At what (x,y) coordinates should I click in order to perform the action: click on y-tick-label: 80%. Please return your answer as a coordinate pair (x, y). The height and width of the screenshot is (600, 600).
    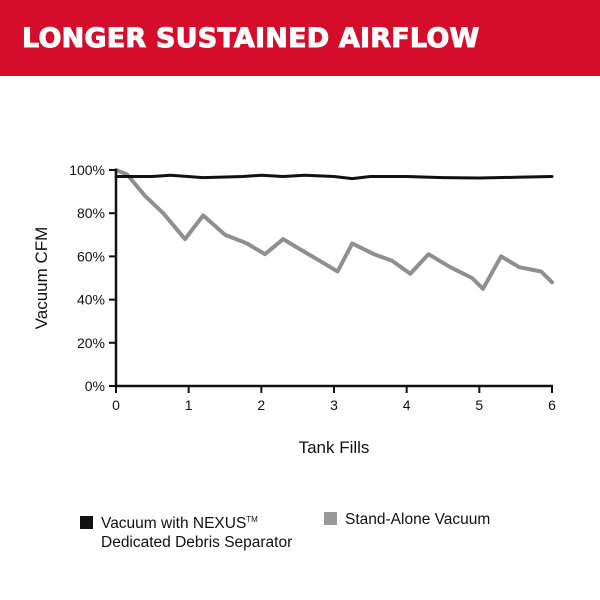
    Looking at the image, I should click on (91, 213).